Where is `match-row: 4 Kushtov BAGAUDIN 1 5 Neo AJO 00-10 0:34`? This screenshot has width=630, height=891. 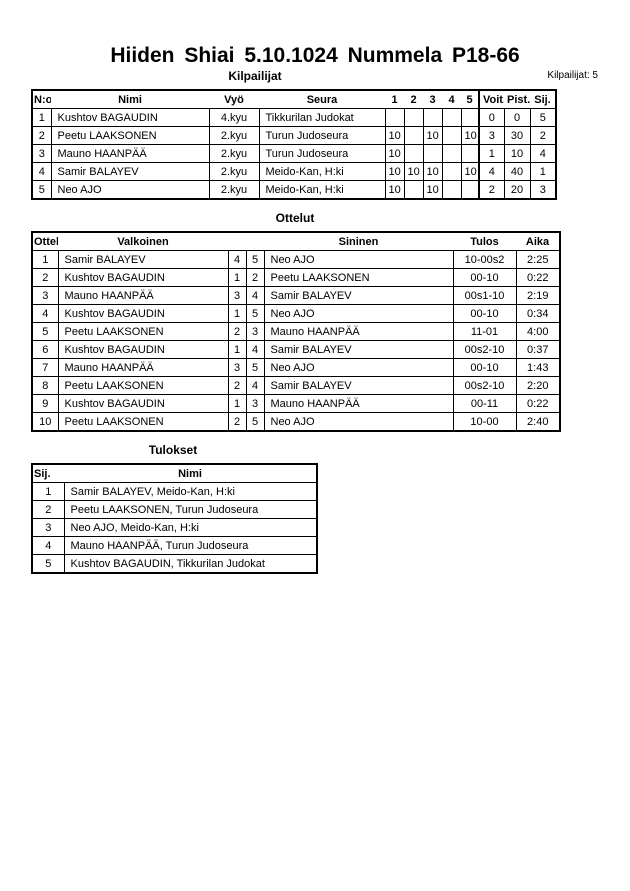
match-row: 4 Kushtov BAGAUDIN 1 5 Neo AJO 00-10 0:34 is located at coordinates (296, 313).